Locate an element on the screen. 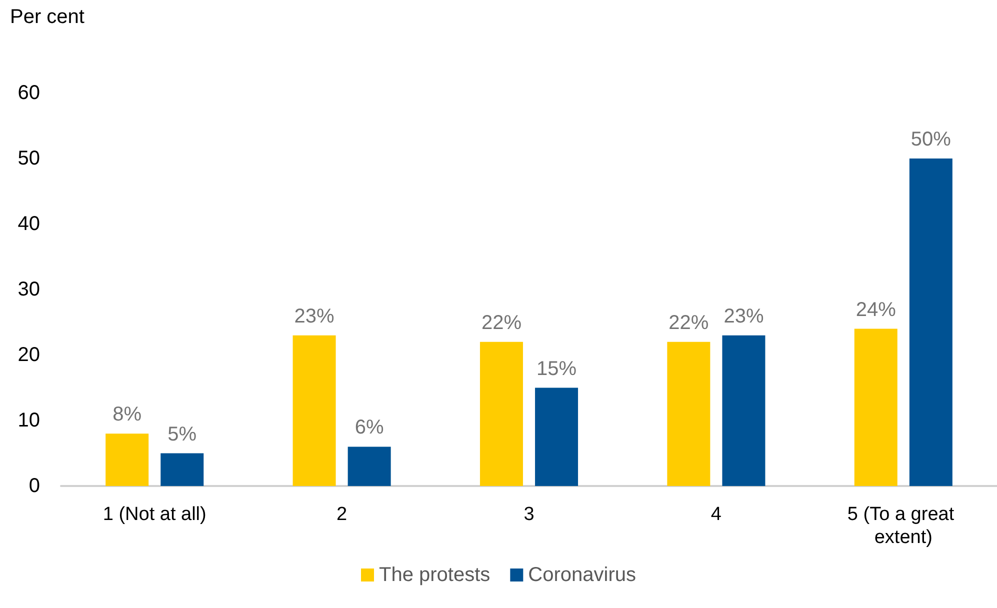 This screenshot has height=608, width=997. x-tick-label: 2 is located at coordinates (342, 514).